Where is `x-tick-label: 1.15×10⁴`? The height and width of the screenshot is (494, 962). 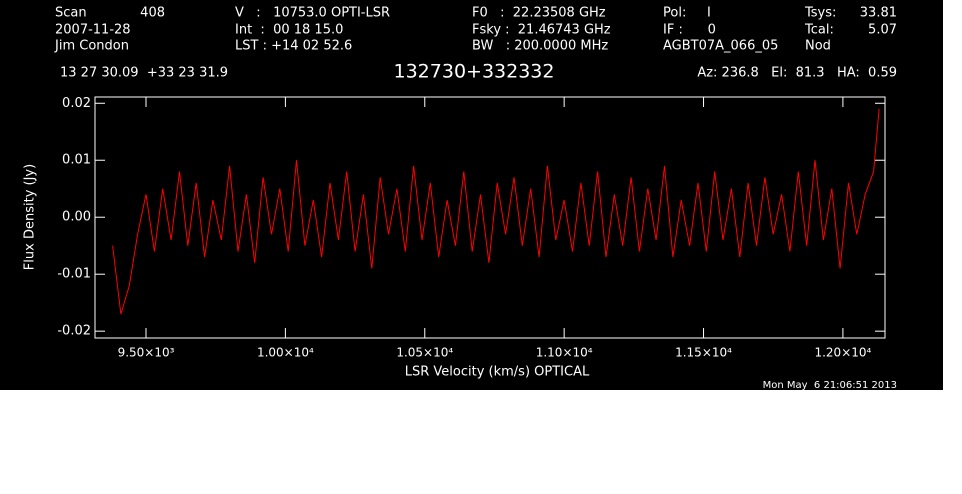 x-tick-label: 1.15×10⁴ is located at coordinates (703, 353).